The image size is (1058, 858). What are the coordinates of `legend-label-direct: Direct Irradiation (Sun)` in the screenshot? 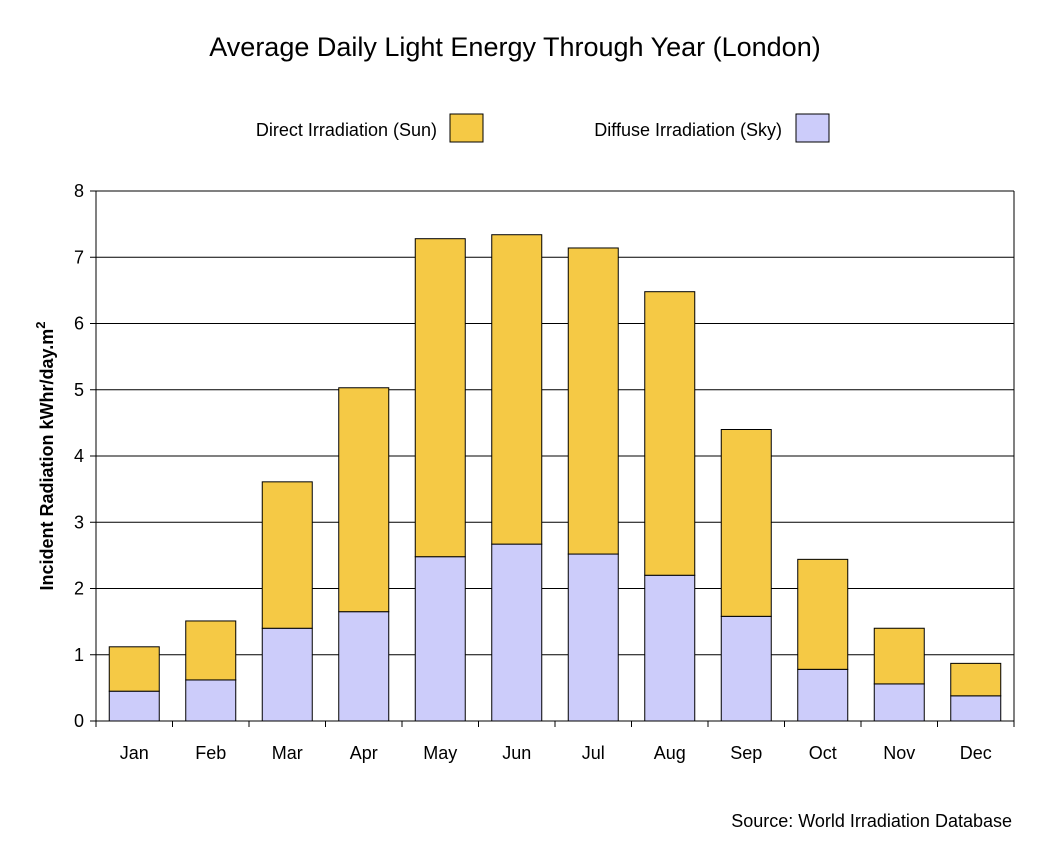 It's located at (346, 130).